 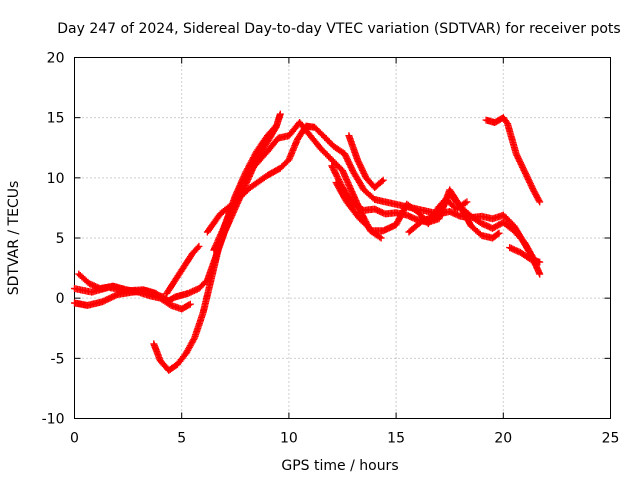 What do you see at coordinates (503, 439) in the screenshot?
I see `x-tick-label: 20` at bounding box center [503, 439].